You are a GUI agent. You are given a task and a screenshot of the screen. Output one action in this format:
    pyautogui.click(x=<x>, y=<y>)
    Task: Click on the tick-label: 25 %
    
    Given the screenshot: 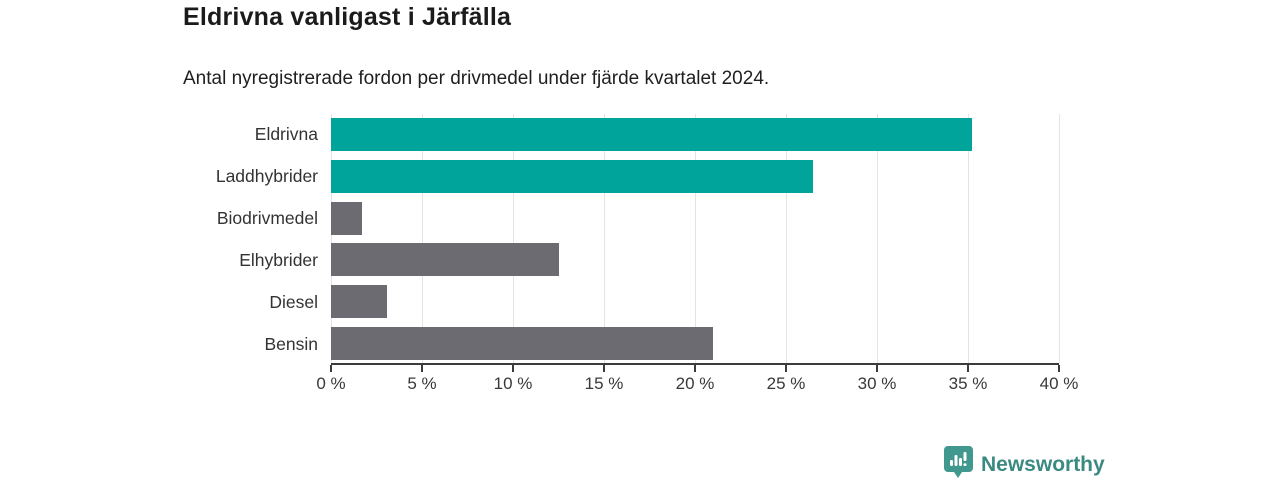 What is the action you would take?
    pyautogui.click(x=786, y=383)
    